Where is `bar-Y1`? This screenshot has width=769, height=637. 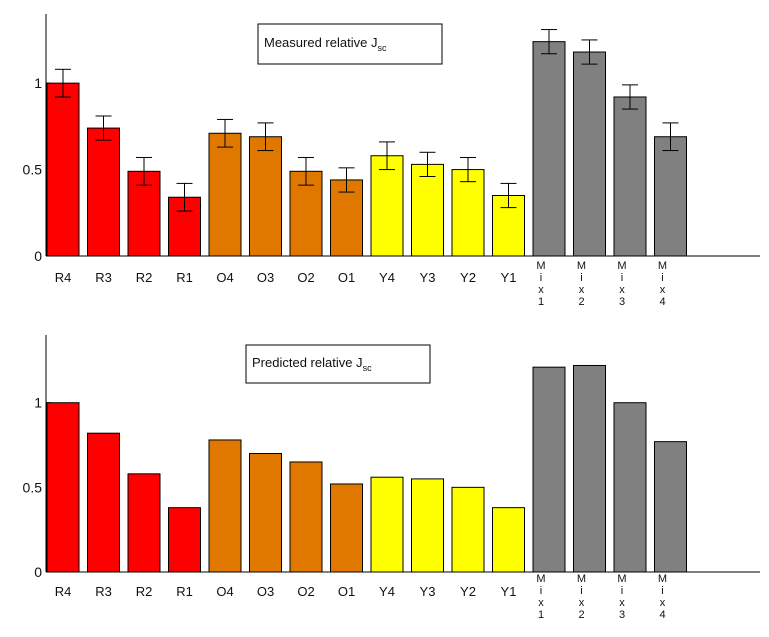
bar-Y1 is located at coordinates (508, 540).